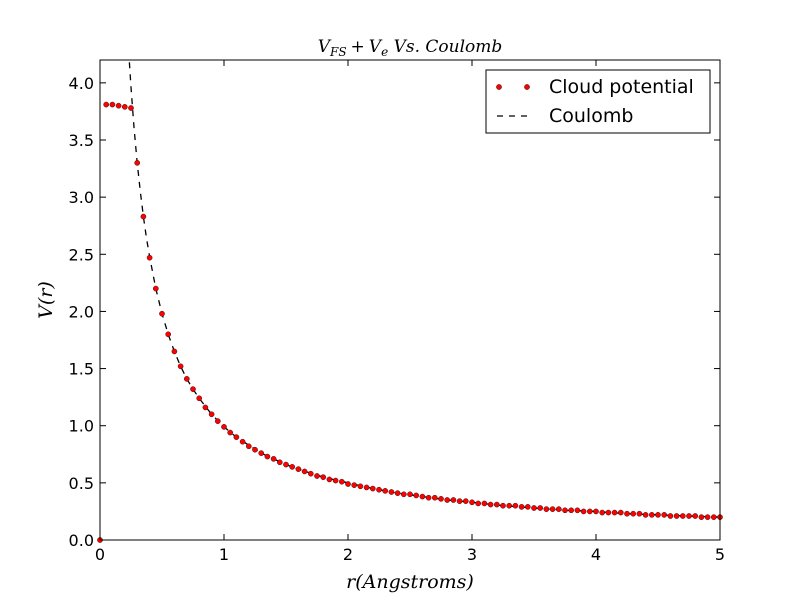  Describe the element at coordinates (81, 369) in the screenshot. I see `y-tick-label: 1.5` at that location.